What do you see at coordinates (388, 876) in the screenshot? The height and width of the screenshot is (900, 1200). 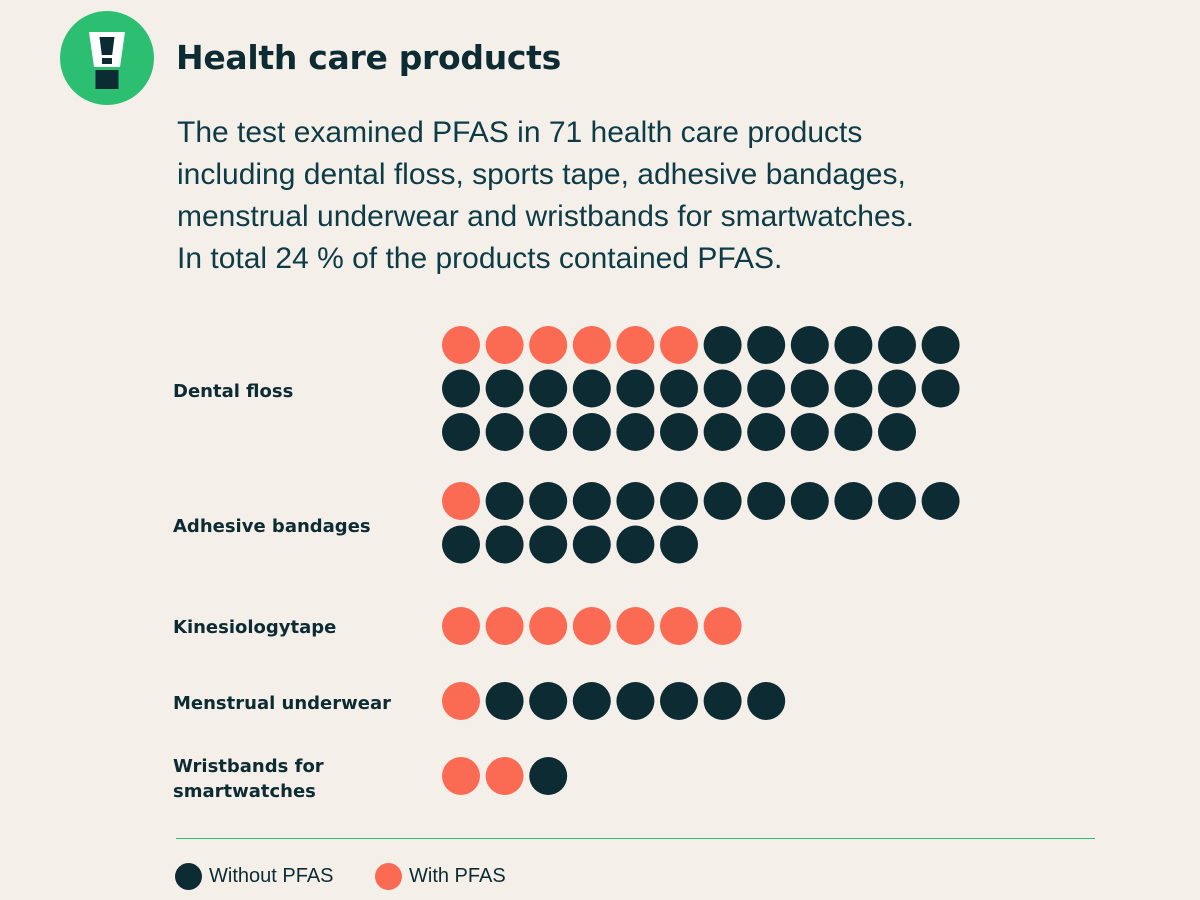 I see `legend-dot-with-pfas` at bounding box center [388, 876].